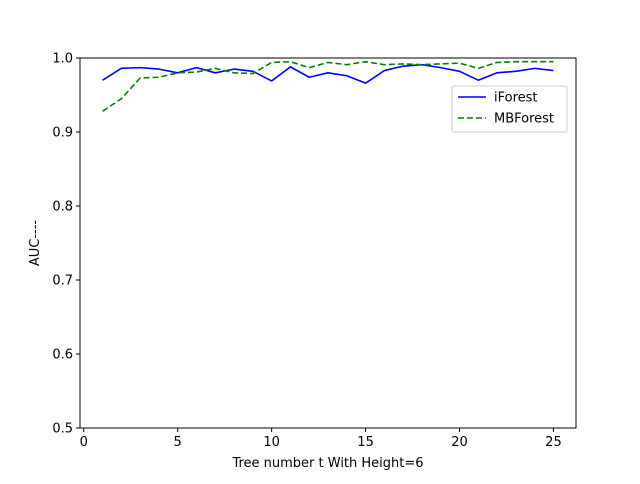 Image resolution: width=640 pixels, height=484 pixels. What do you see at coordinates (553, 442) in the screenshot?
I see `x-tick-label: 25` at bounding box center [553, 442].